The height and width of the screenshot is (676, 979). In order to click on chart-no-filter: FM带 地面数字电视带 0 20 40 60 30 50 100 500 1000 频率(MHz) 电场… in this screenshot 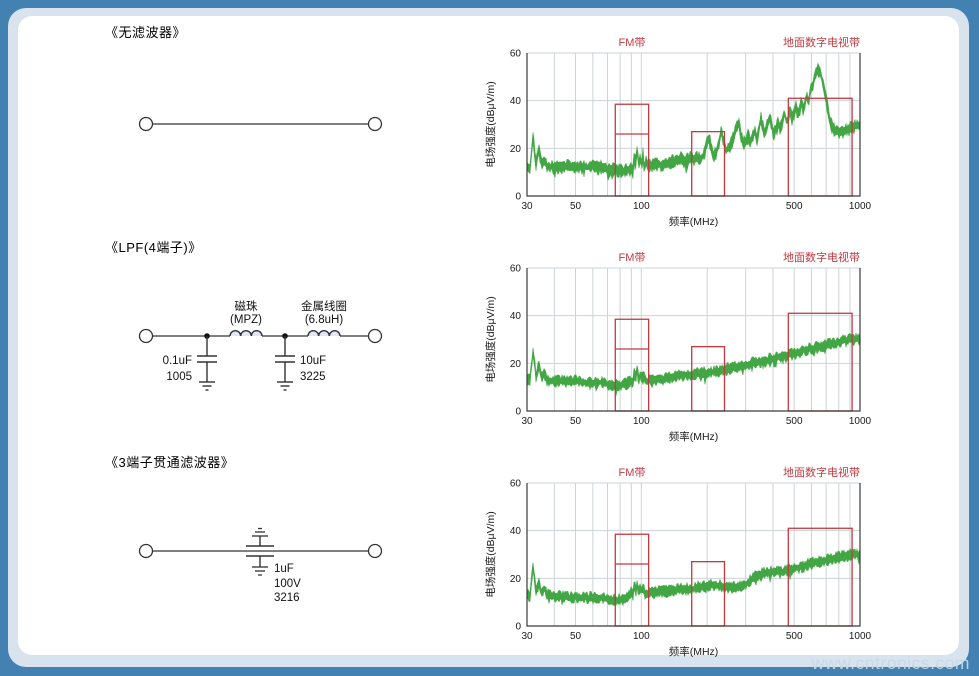, I will do `click(672, 132)`.